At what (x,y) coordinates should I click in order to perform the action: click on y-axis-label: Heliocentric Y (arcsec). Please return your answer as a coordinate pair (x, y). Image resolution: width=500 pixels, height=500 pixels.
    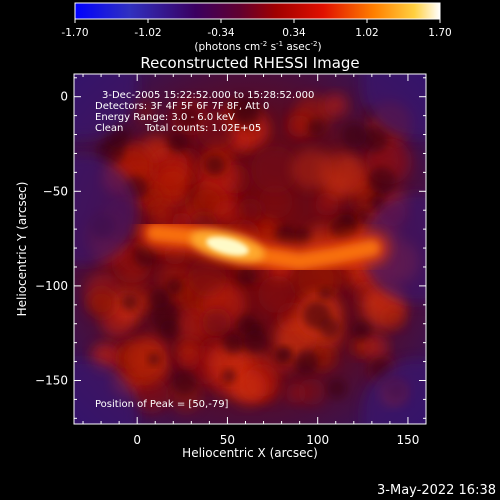
    Looking at the image, I should click on (22, 249).